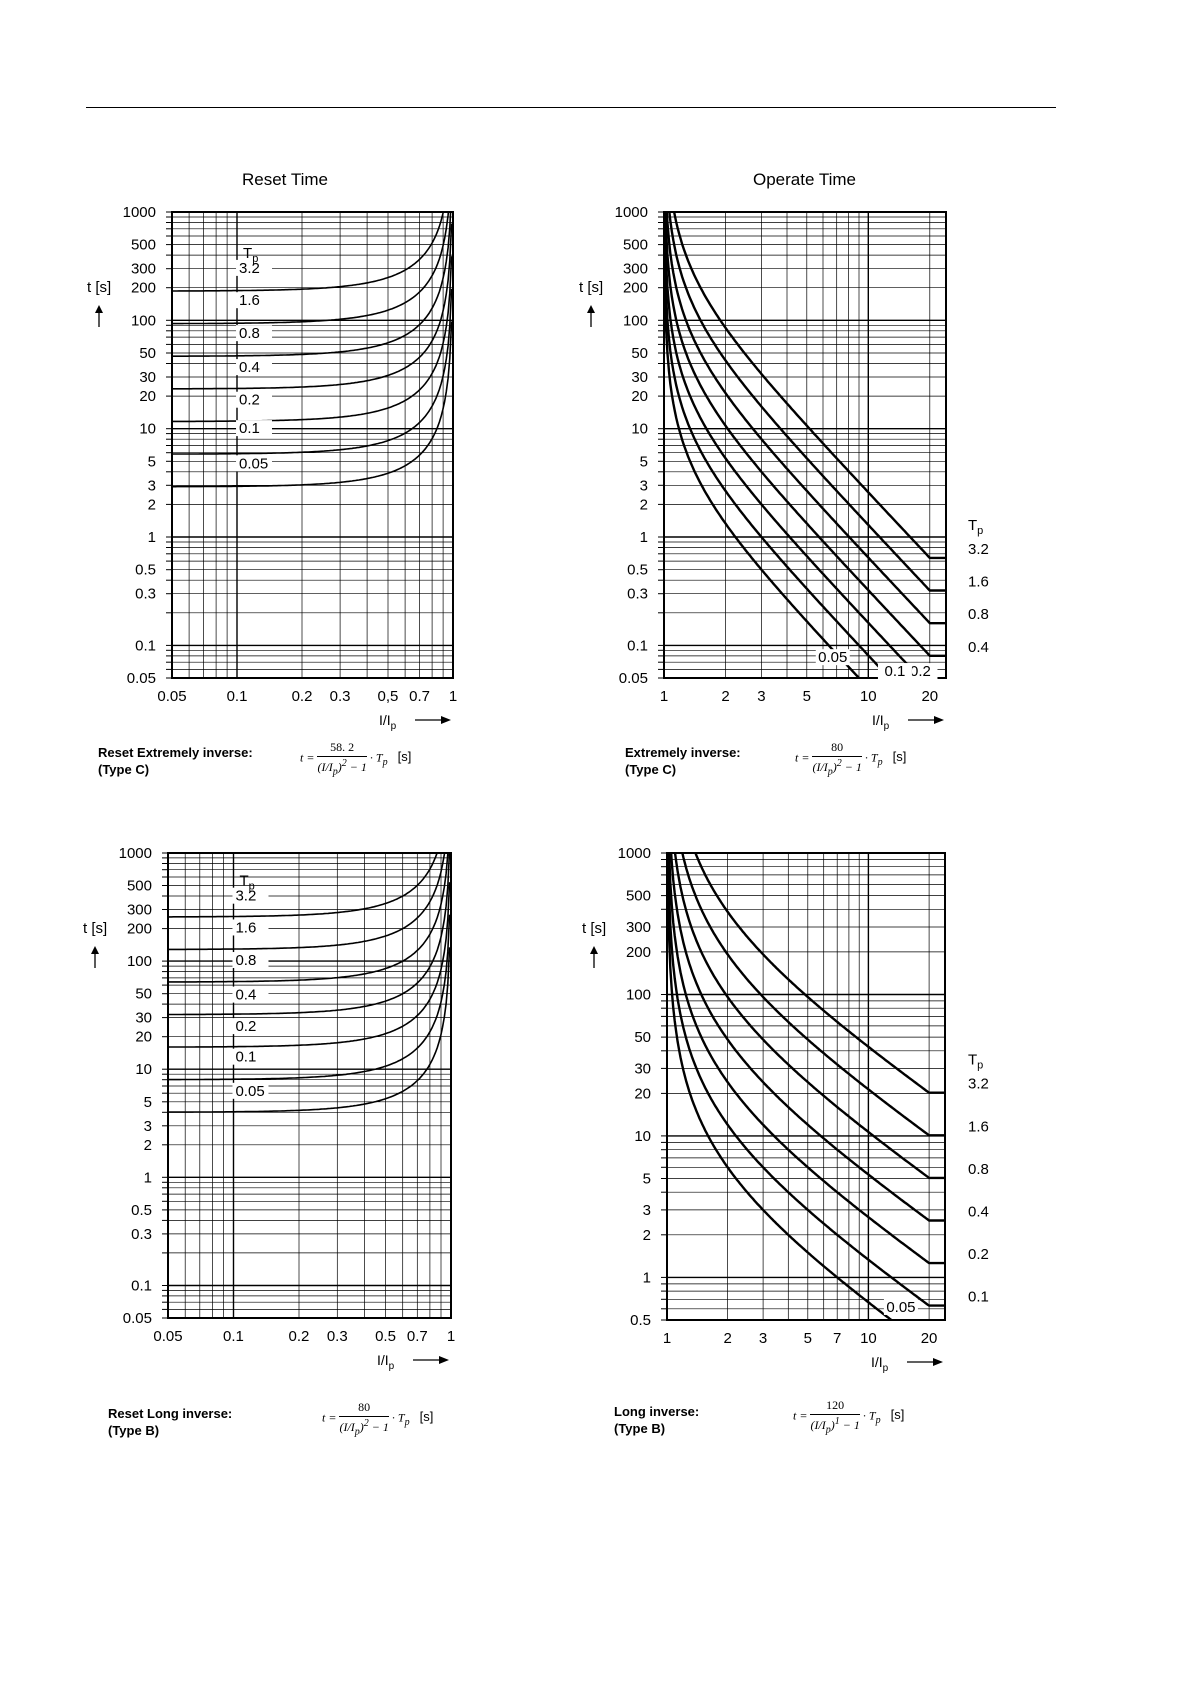 Image resolution: width=1190 pixels, height=1684 pixels. Describe the element at coordinates (667, 1338) in the screenshot. I see `chart-4-xtick-label: 1` at that location.